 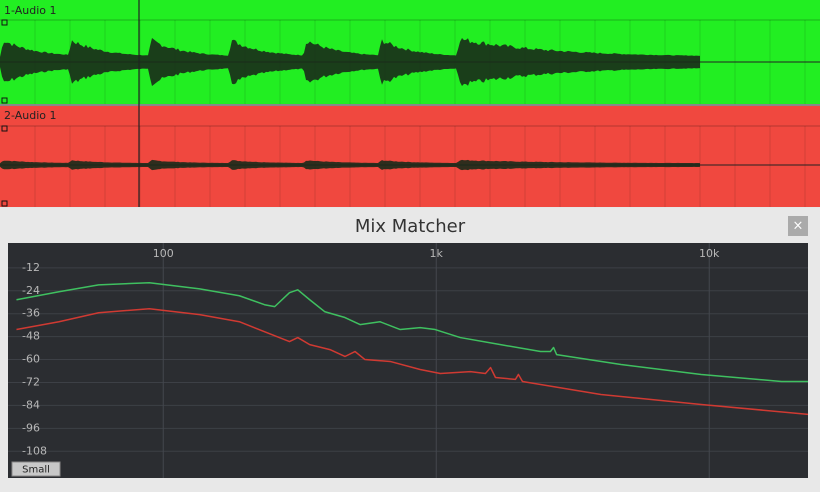 What do you see at coordinates (31, 404) in the screenshot?
I see `y-tick-label: -84` at bounding box center [31, 404].